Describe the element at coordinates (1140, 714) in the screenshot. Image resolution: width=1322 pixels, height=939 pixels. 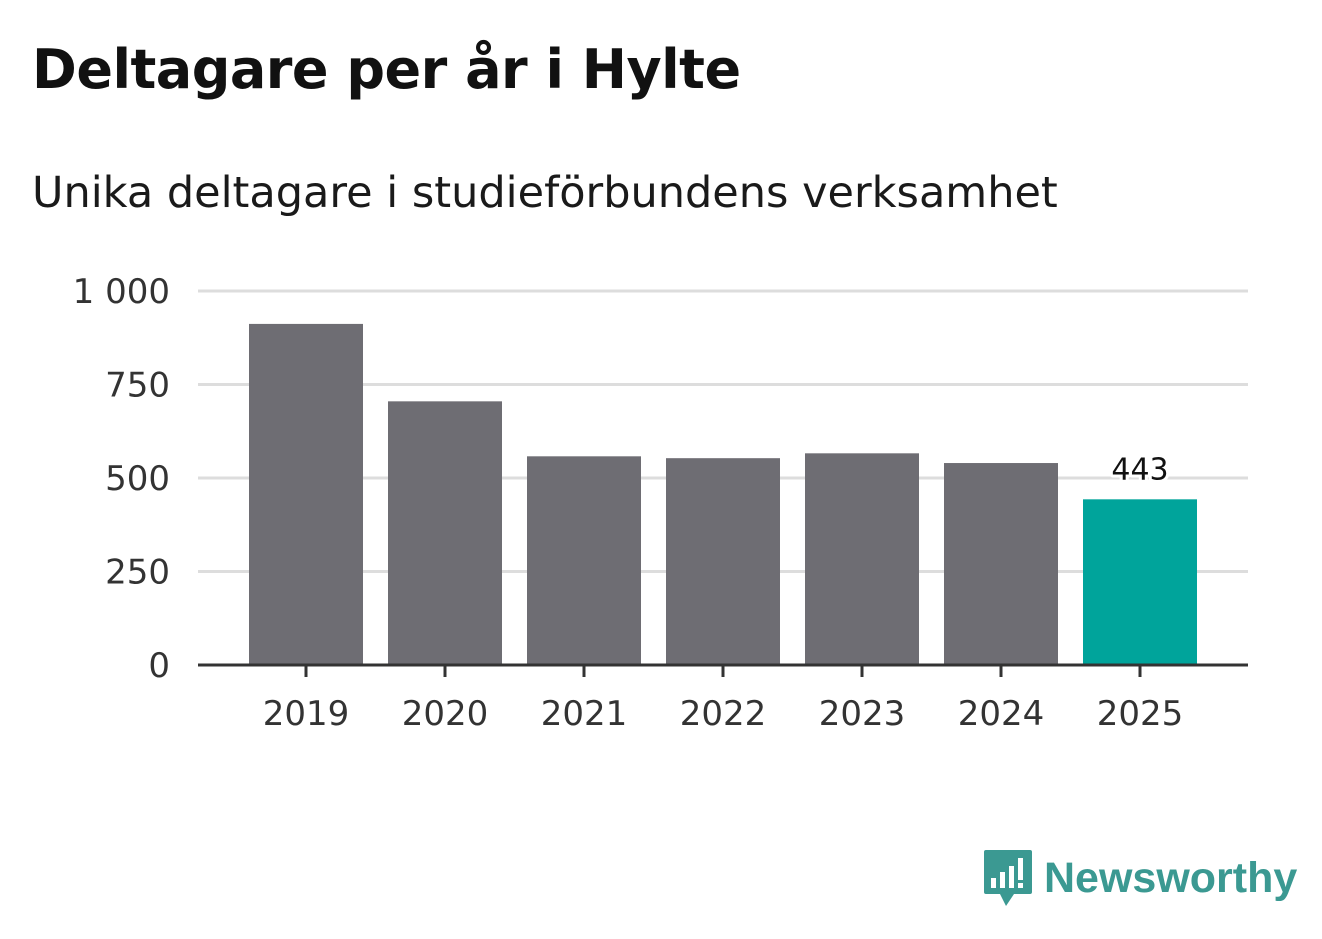
I see `x-tick-label: 2025` at that location.